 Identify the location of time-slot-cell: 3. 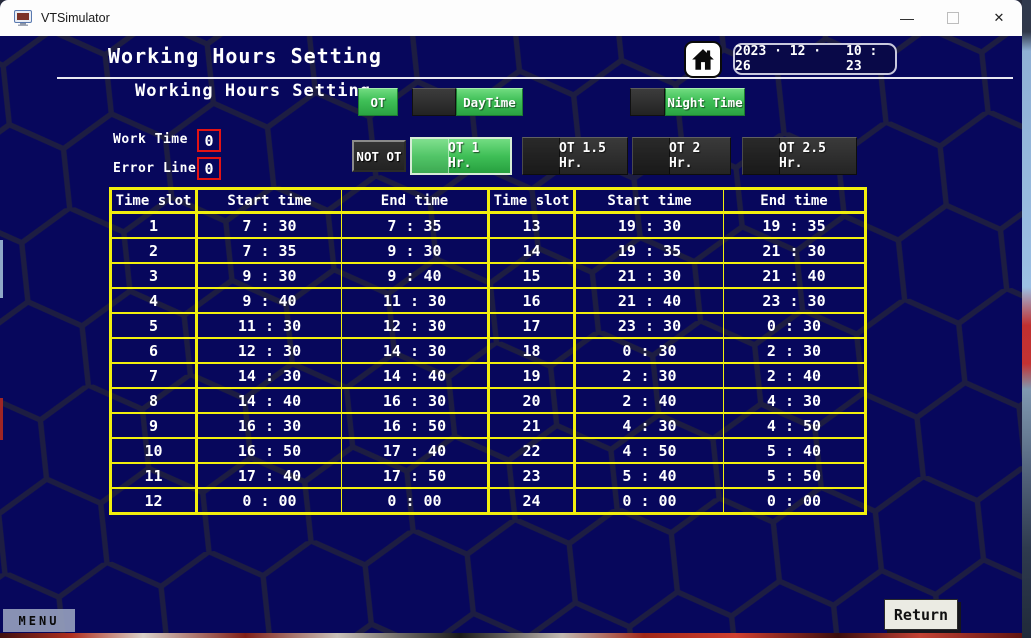
(154, 275).